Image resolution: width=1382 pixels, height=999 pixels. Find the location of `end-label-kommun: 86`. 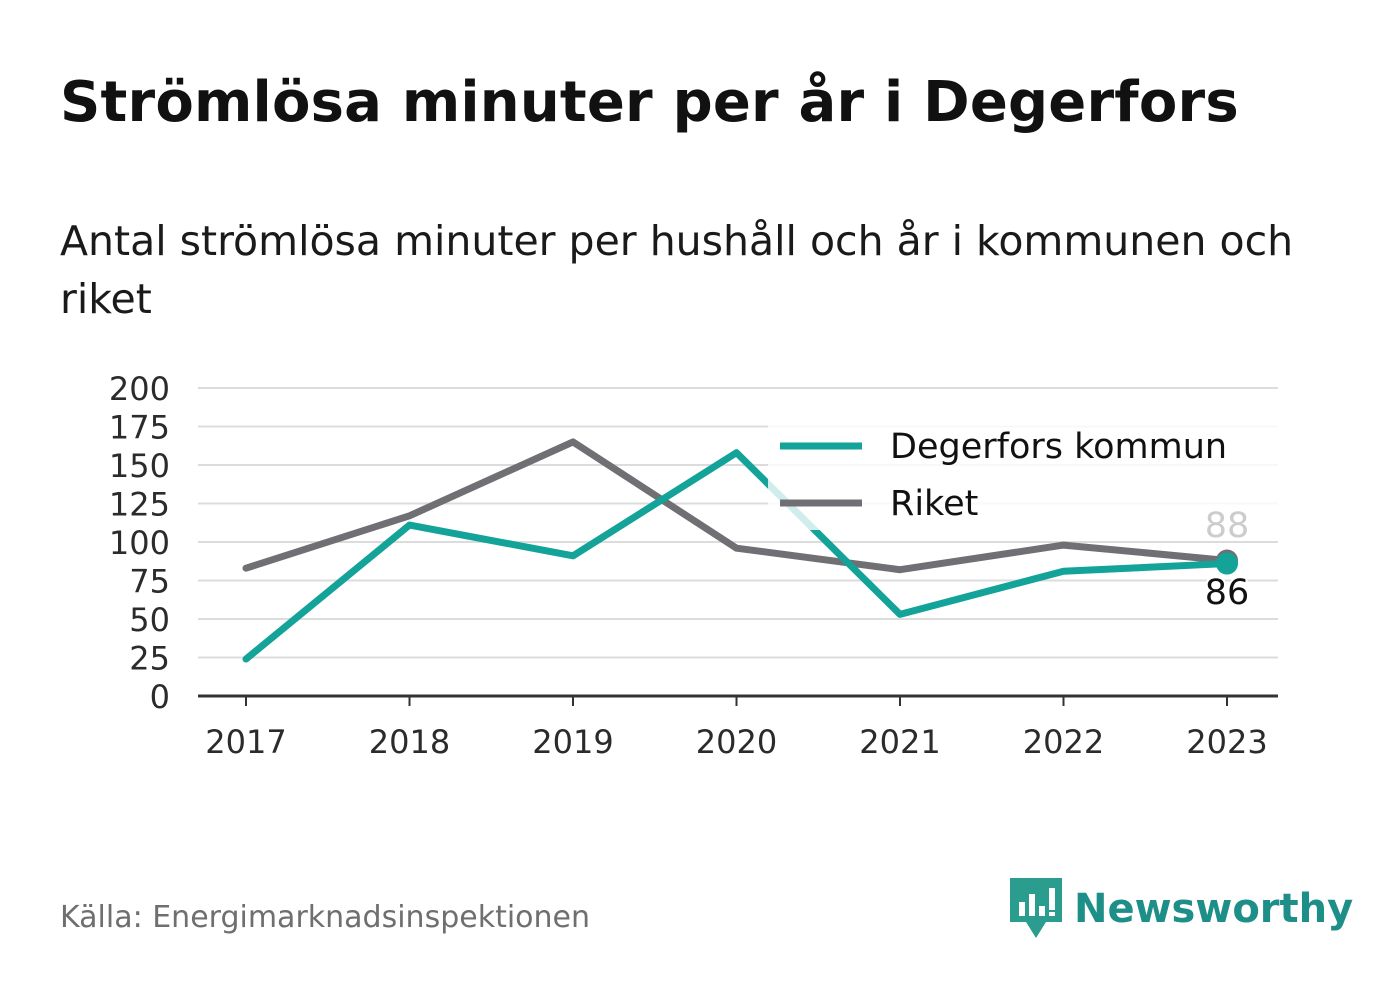

end-label-kommun: 86 is located at coordinates (1227, 593).